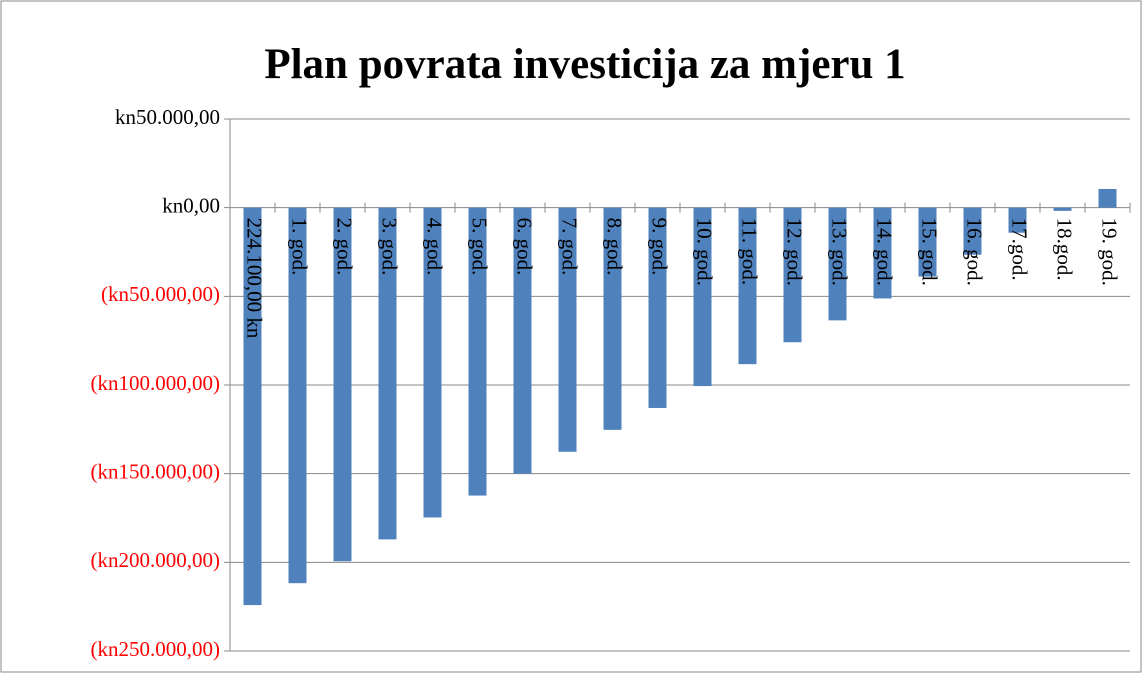 The image size is (1145, 674). I want to click on x-tick-label: 19. god., so click(1110, 252).